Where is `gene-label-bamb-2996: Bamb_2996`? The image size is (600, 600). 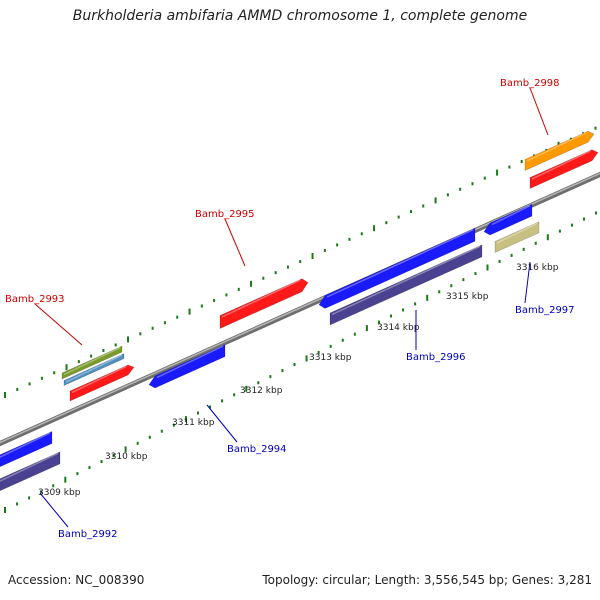 gene-label-bamb-2996: Bamb_2996 is located at coordinates (436, 357).